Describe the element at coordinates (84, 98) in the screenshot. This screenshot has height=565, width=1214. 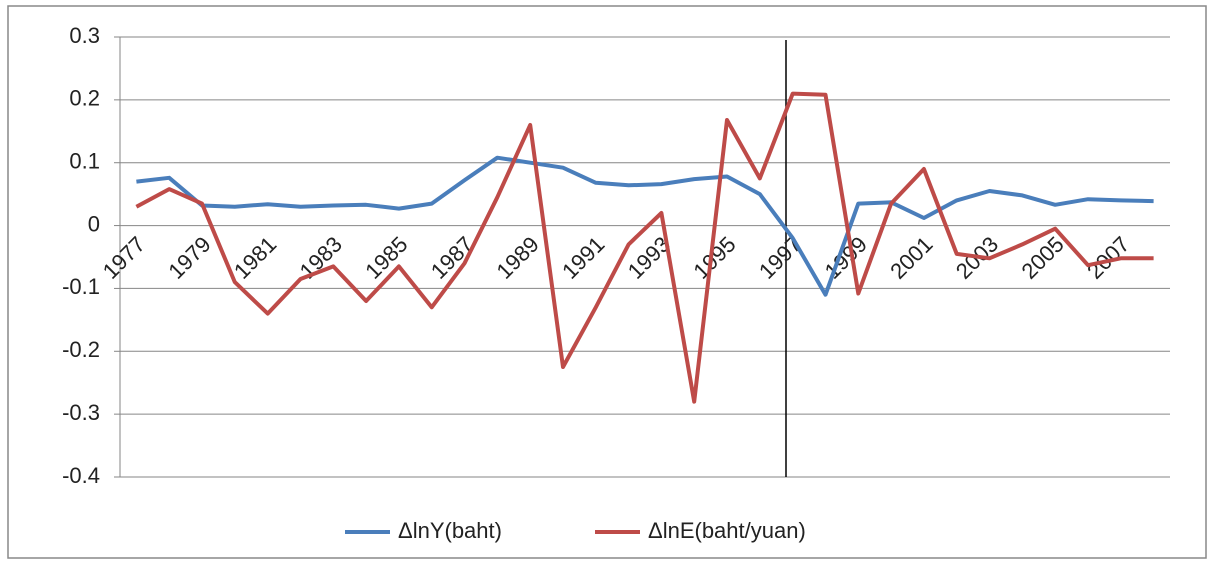
I see `y-tick-label: 0.2` at that location.